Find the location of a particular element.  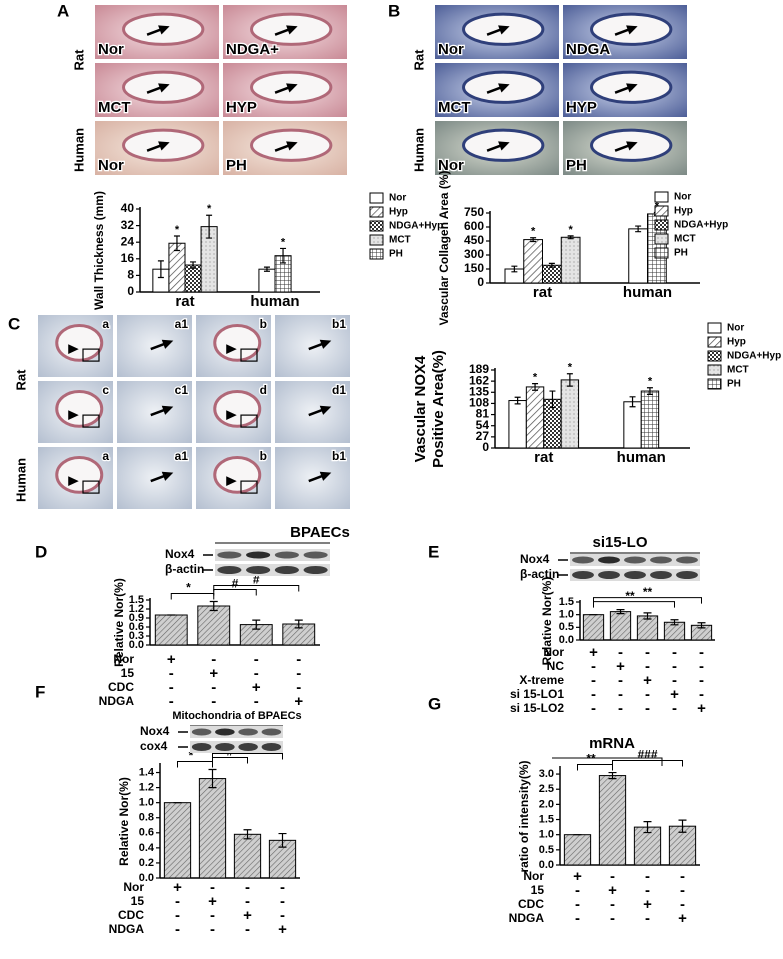

condition-name: X-treme is located at coordinates (541, 680).